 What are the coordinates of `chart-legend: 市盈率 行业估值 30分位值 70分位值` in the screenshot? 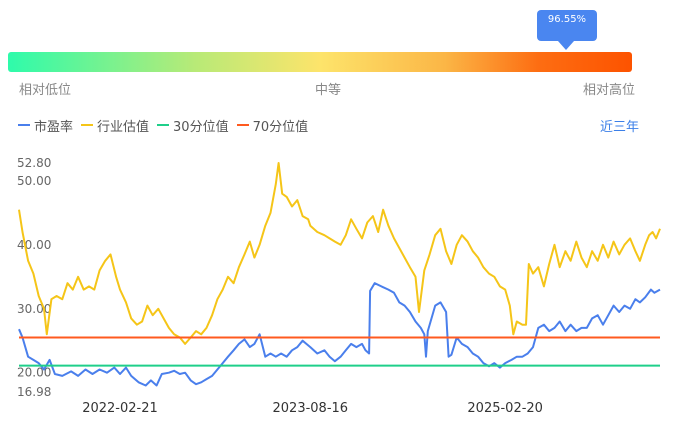 It's located at (167, 125).